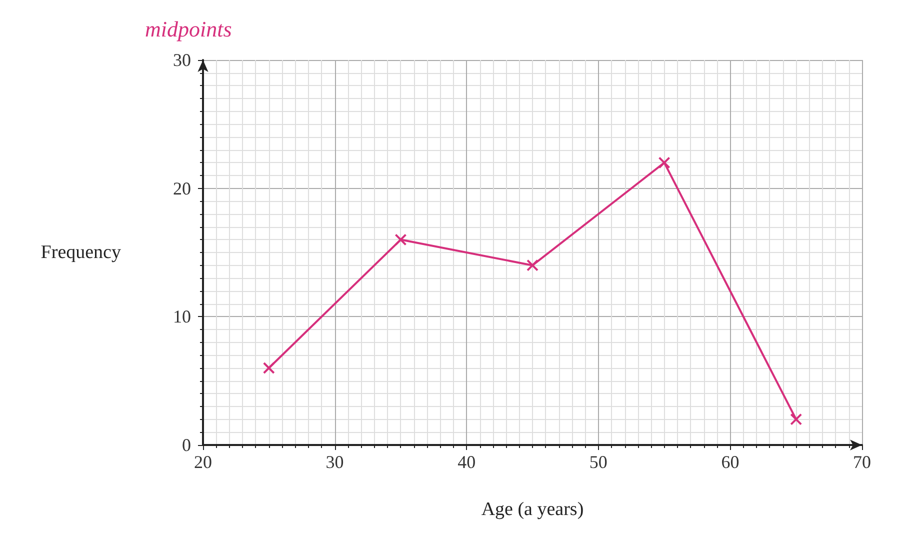  I want to click on x-tick-label: 40, so click(467, 462).